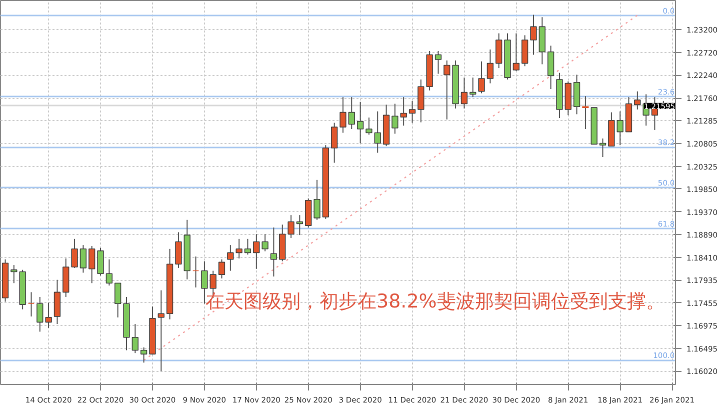 This screenshot has width=720, height=407. I want to click on annotation: 在天图级别，初步在38.2%斐波那契回调位受到支撑。, so click(435, 301).